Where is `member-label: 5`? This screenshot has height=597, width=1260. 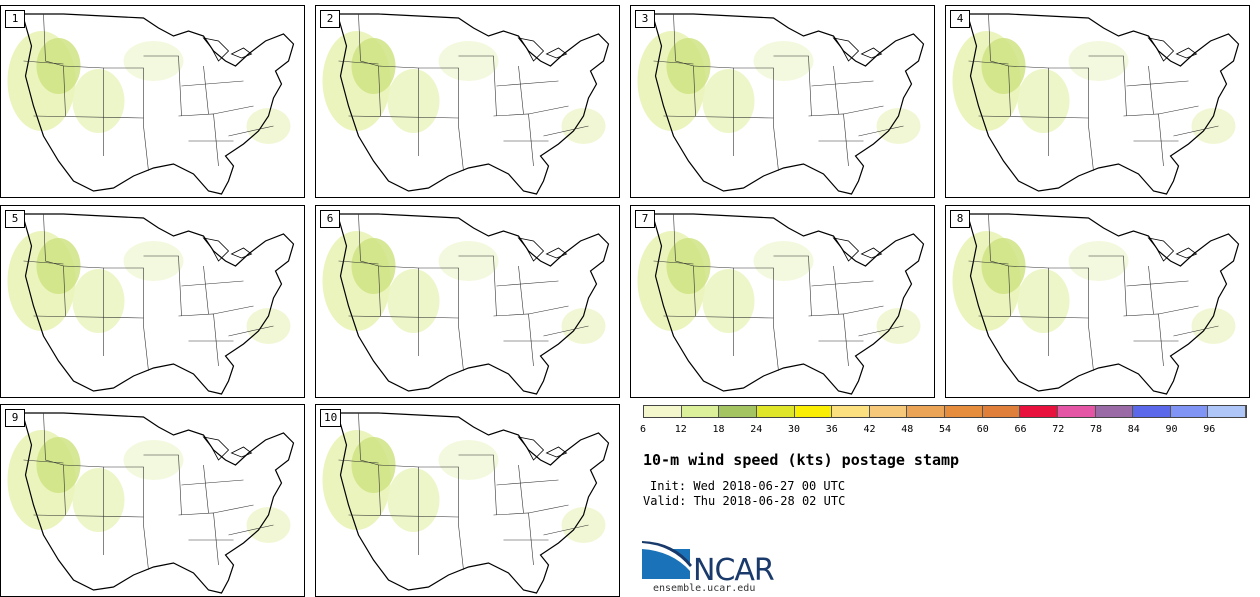 member-label: 5 is located at coordinates (15, 219).